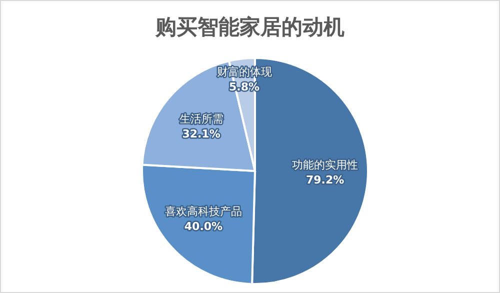 The height and width of the screenshot is (293, 500). What do you see at coordinates (325, 165) in the screenshot?
I see `slice-label: 功能的实用性` at bounding box center [325, 165].